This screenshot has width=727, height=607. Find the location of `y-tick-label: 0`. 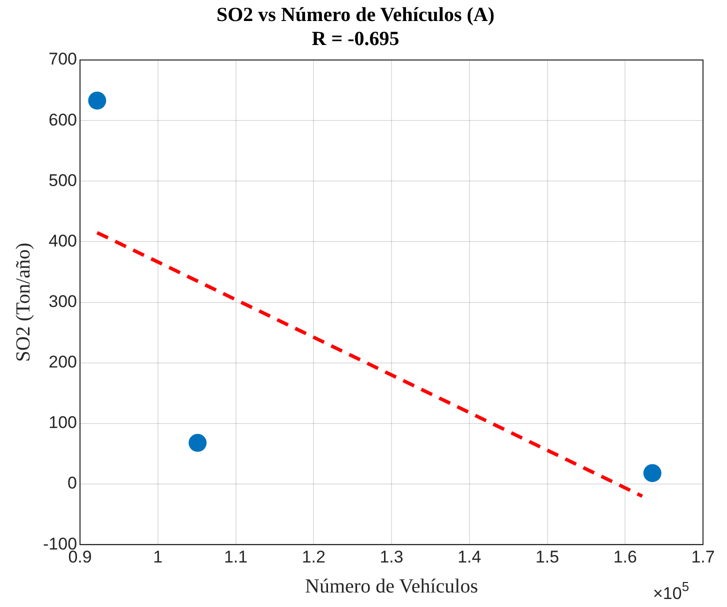

y-tick-label: 0 is located at coordinates (73, 483).